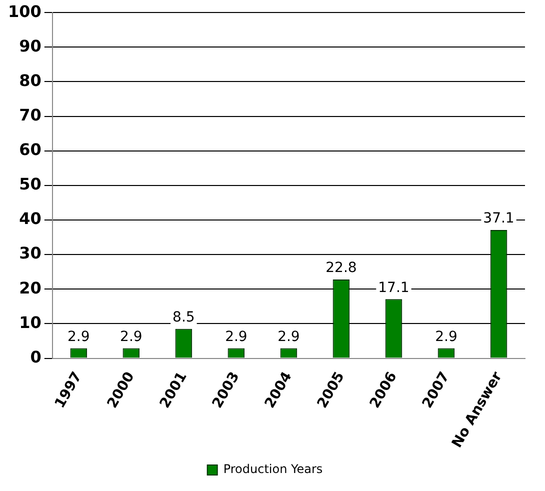  What do you see at coordinates (341, 268) in the screenshot?
I see `data-label: 22.8` at bounding box center [341, 268].